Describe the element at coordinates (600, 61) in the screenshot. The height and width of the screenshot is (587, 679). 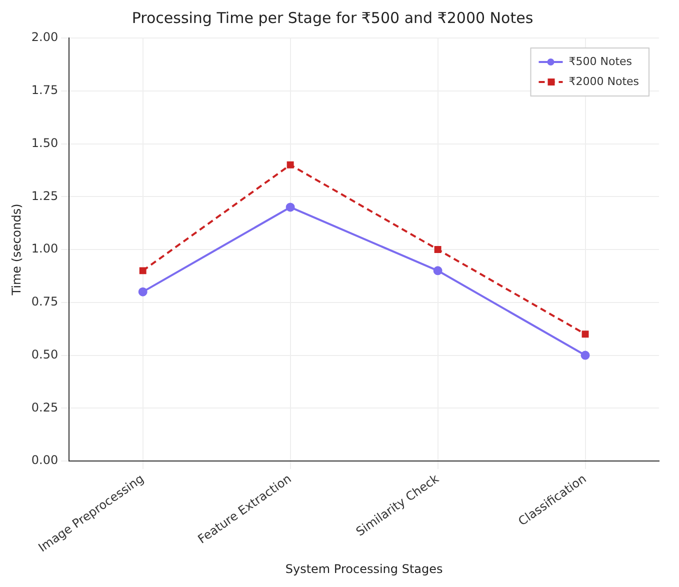
I see `legend-label: ₹500 Notes` at that location.